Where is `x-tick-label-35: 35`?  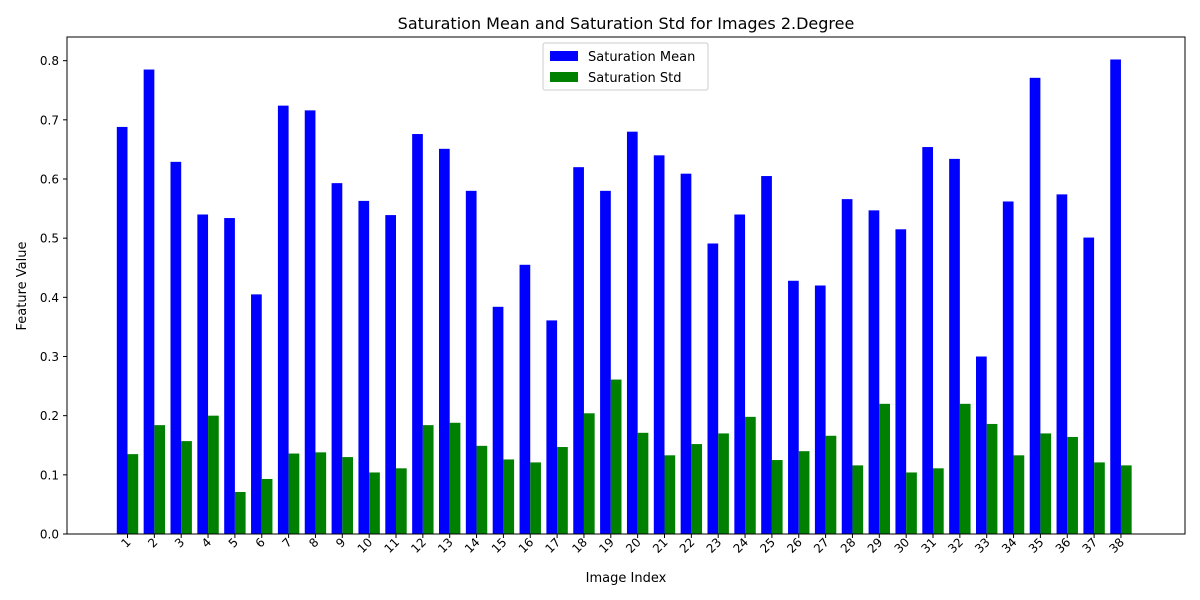 x-tick-label-35: 35 is located at coordinates (1036, 545).